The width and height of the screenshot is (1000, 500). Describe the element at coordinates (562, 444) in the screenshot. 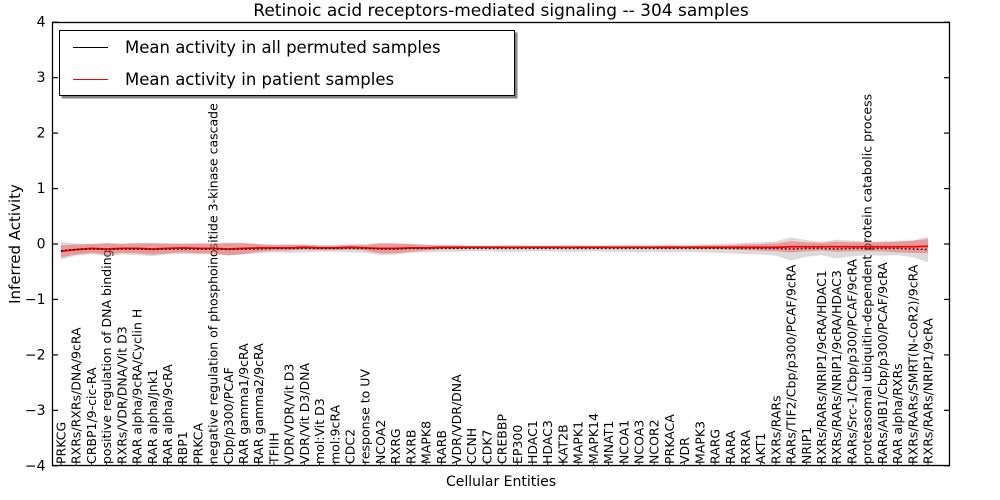

I see `x-tick-label: KAT2B` at that location.